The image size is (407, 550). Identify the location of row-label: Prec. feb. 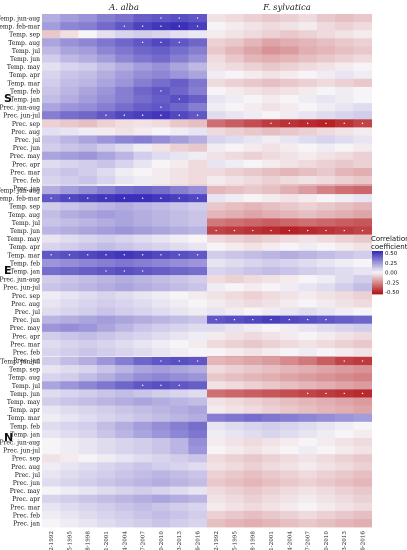
(26, 515).